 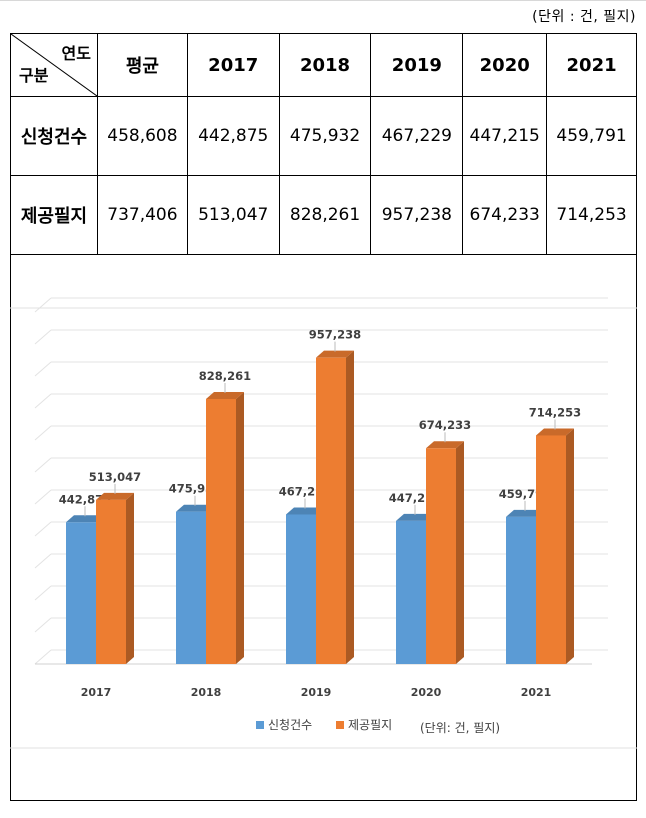 I want to click on legend-label: 제공필지, so click(x=370, y=725).